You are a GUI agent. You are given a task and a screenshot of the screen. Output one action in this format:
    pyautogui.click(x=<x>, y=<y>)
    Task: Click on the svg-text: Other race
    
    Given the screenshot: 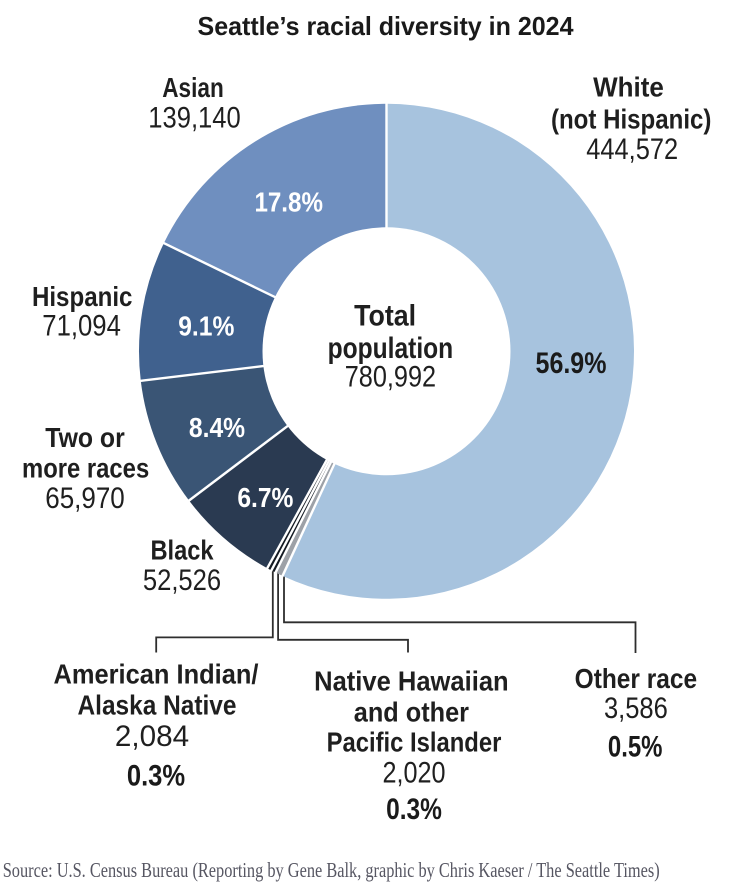 What is the action you would take?
    pyautogui.click(x=636, y=678)
    